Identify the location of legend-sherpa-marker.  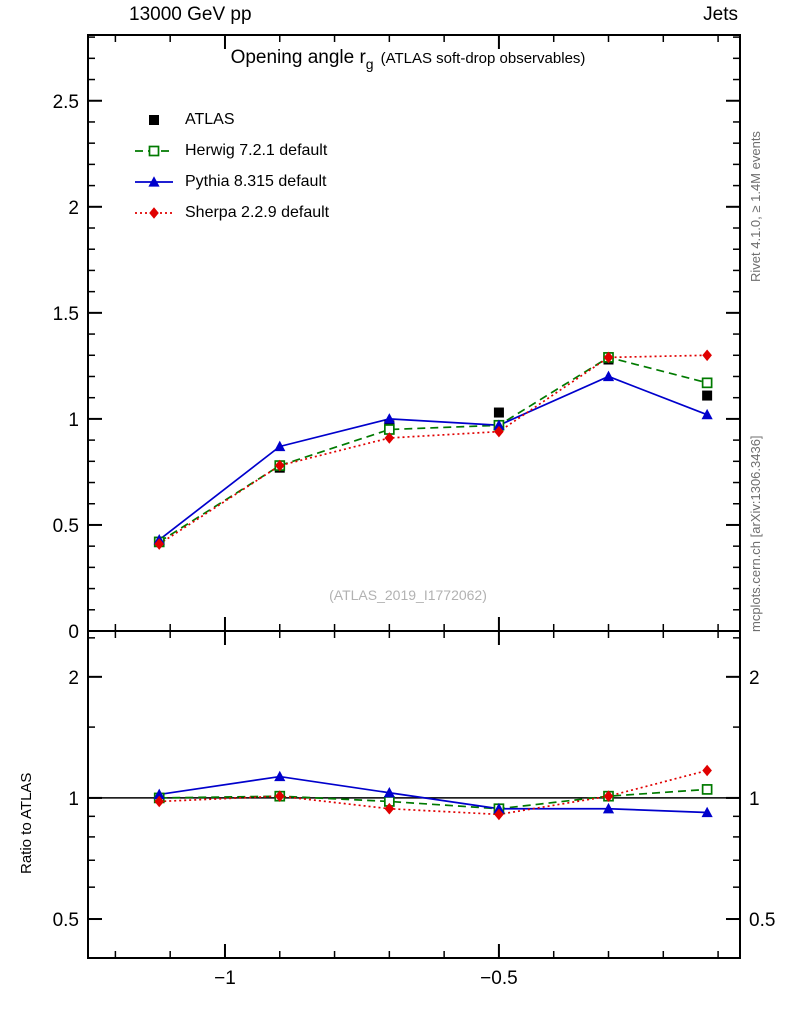
(154, 212).